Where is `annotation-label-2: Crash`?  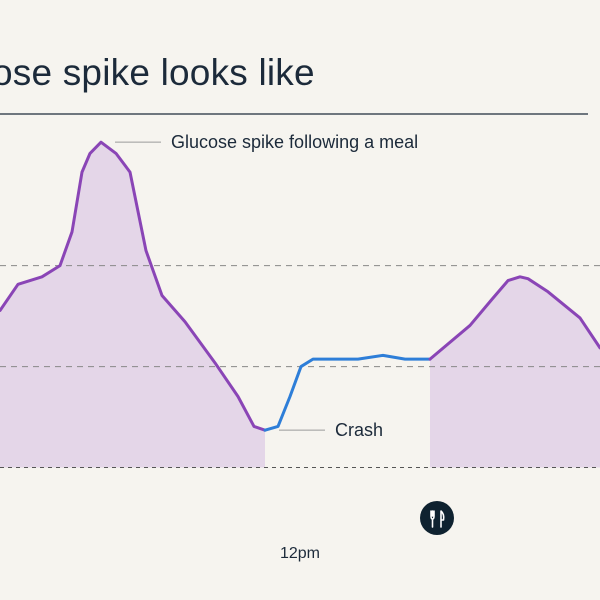 annotation-label-2: Crash is located at coordinates (359, 430).